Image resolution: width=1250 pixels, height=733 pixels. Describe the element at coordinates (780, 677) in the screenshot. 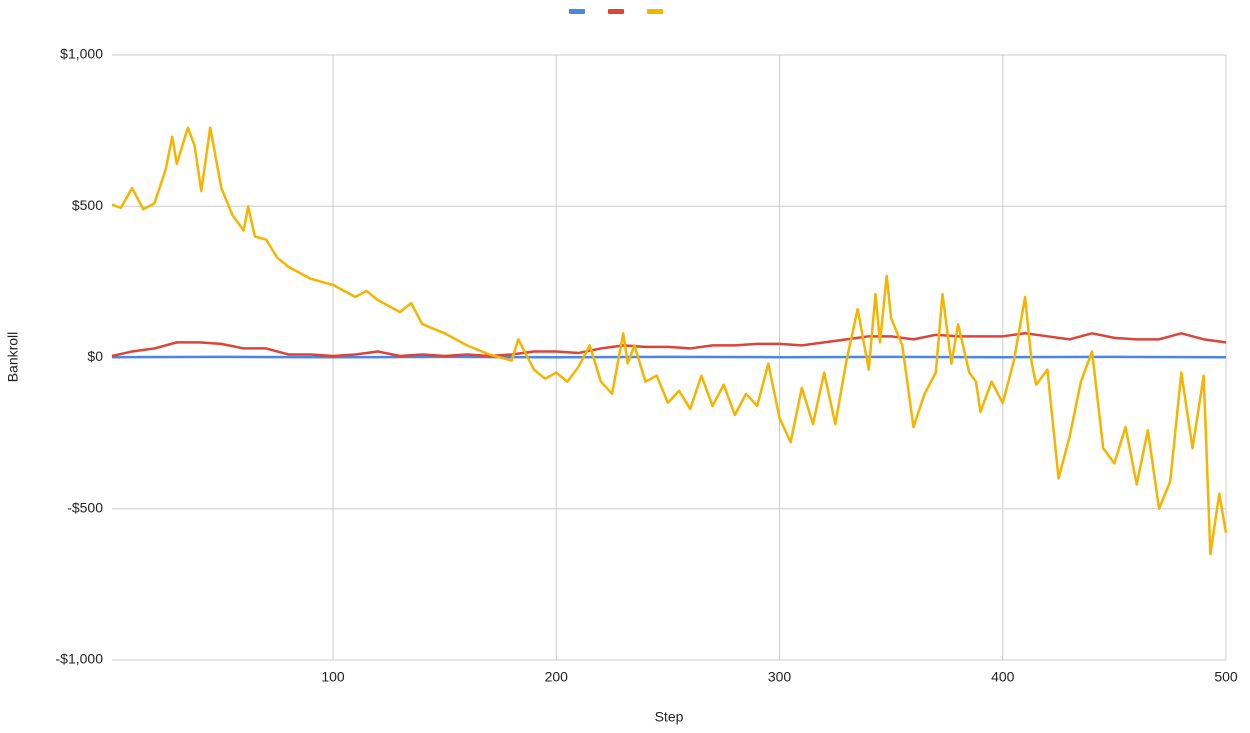

I see `x-tick-label: 300` at that location.